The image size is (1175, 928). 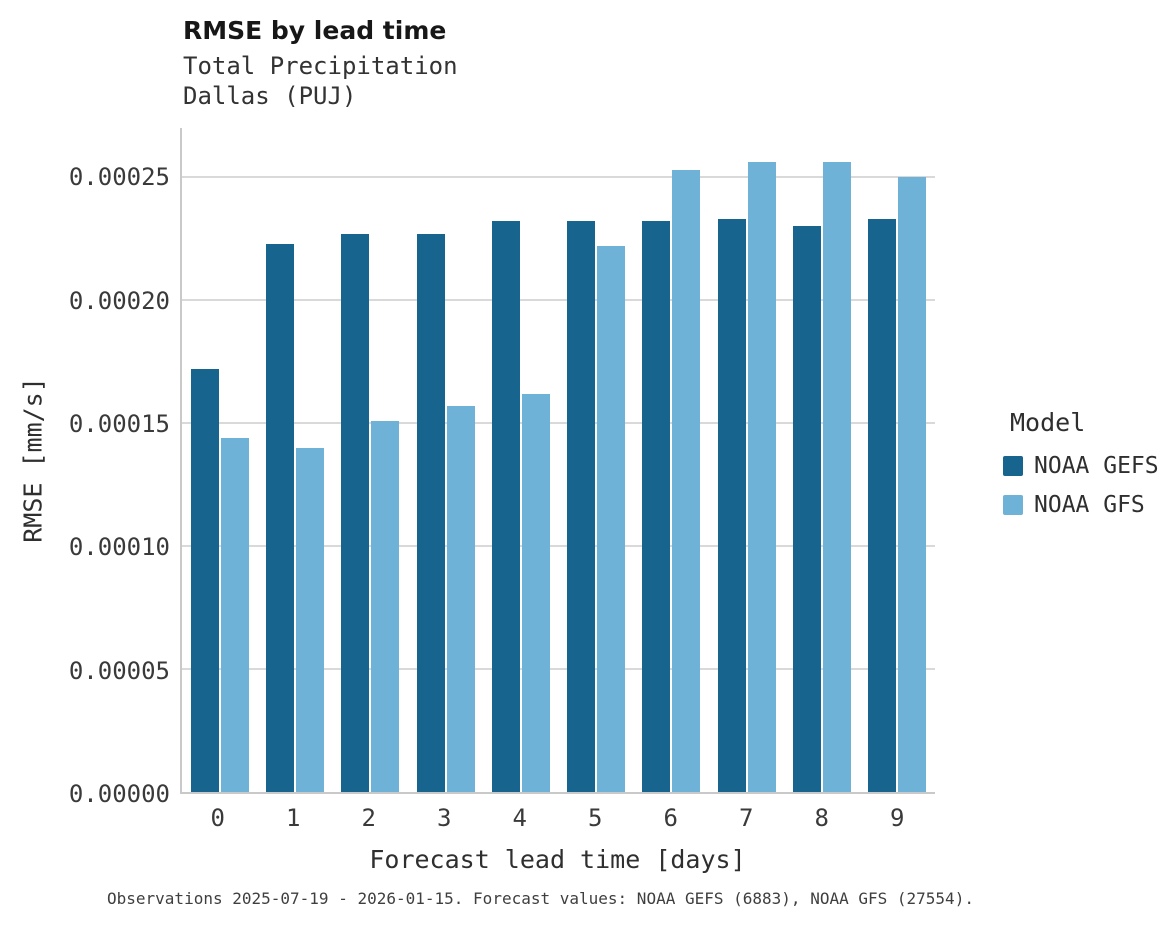 I want to click on x-tick-label: 5, so click(x=595, y=818).